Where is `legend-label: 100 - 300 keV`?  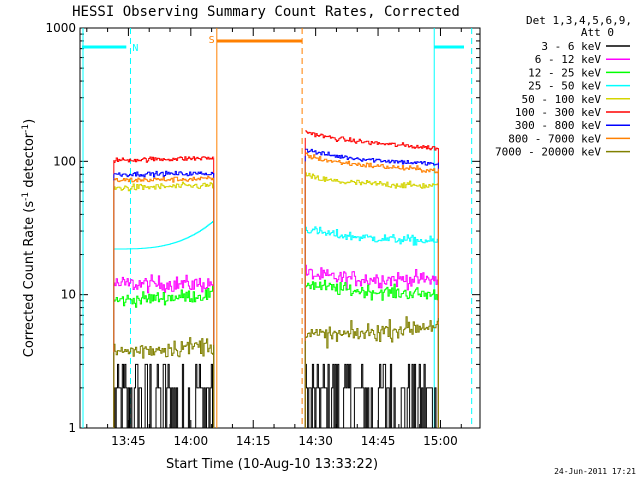 legend-label: 100 - 300 keV is located at coordinates (558, 112).